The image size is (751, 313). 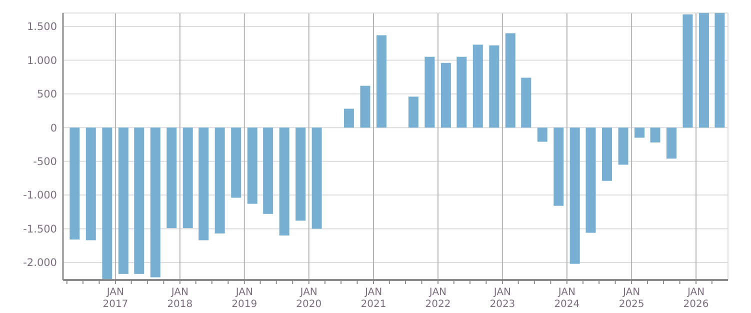 I want to click on y-tick-label: -1.000, so click(x=40, y=196).